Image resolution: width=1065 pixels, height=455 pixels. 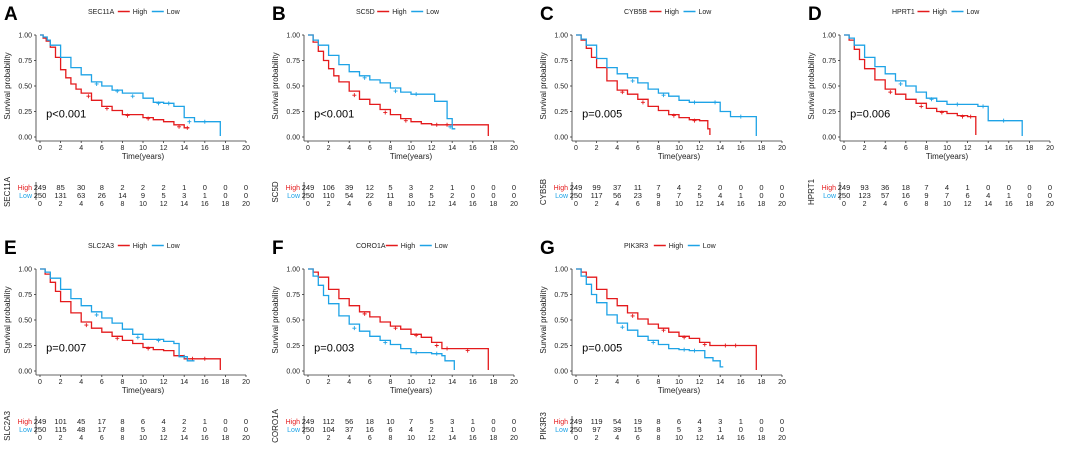 I want to click on risk-count-low: 97, so click(x=596, y=429).